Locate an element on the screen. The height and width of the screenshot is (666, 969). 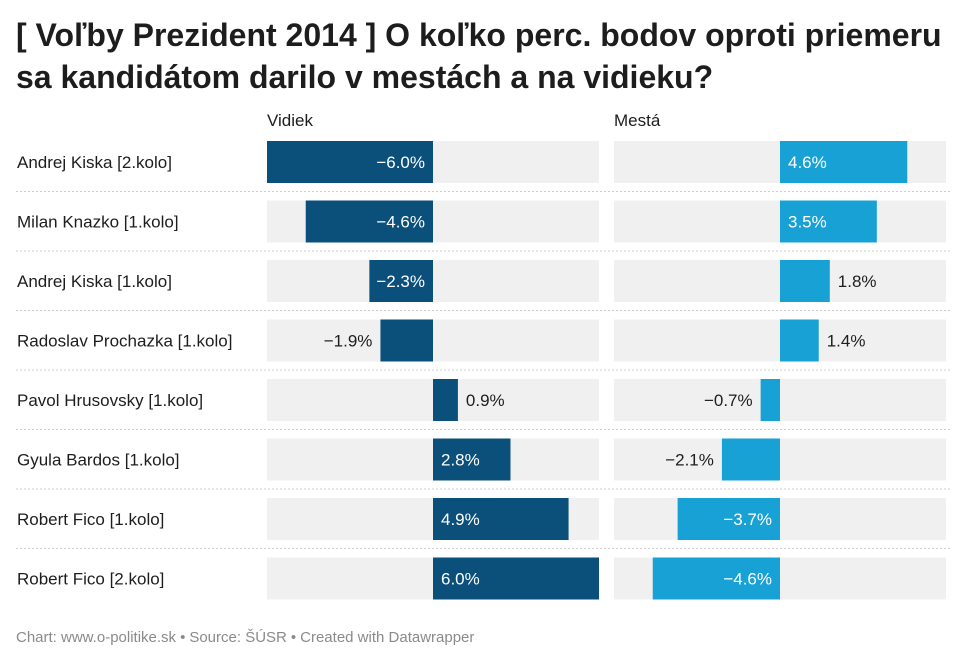
data-label: −2.1% is located at coordinates (689, 460).